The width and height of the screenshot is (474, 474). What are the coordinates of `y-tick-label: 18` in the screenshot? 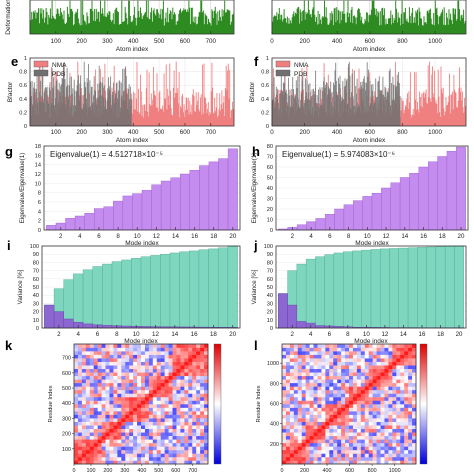 It's located at (38, 147).